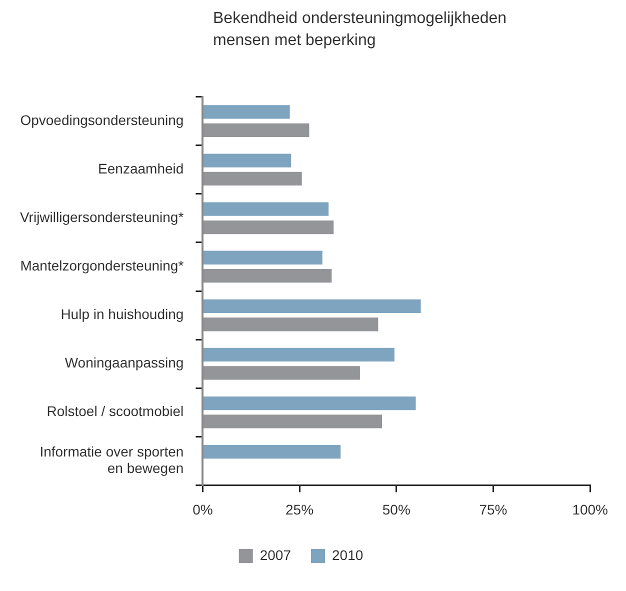  Describe the element at coordinates (590, 509) in the screenshot. I see `x-tick-label: 100%` at that location.